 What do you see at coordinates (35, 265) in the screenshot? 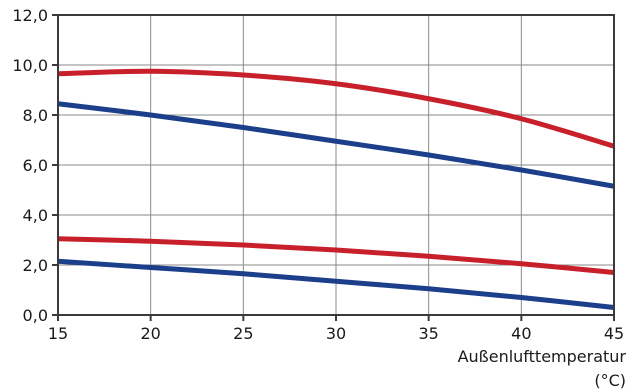
I see `y-tick-label: 2,0` at bounding box center [35, 265].